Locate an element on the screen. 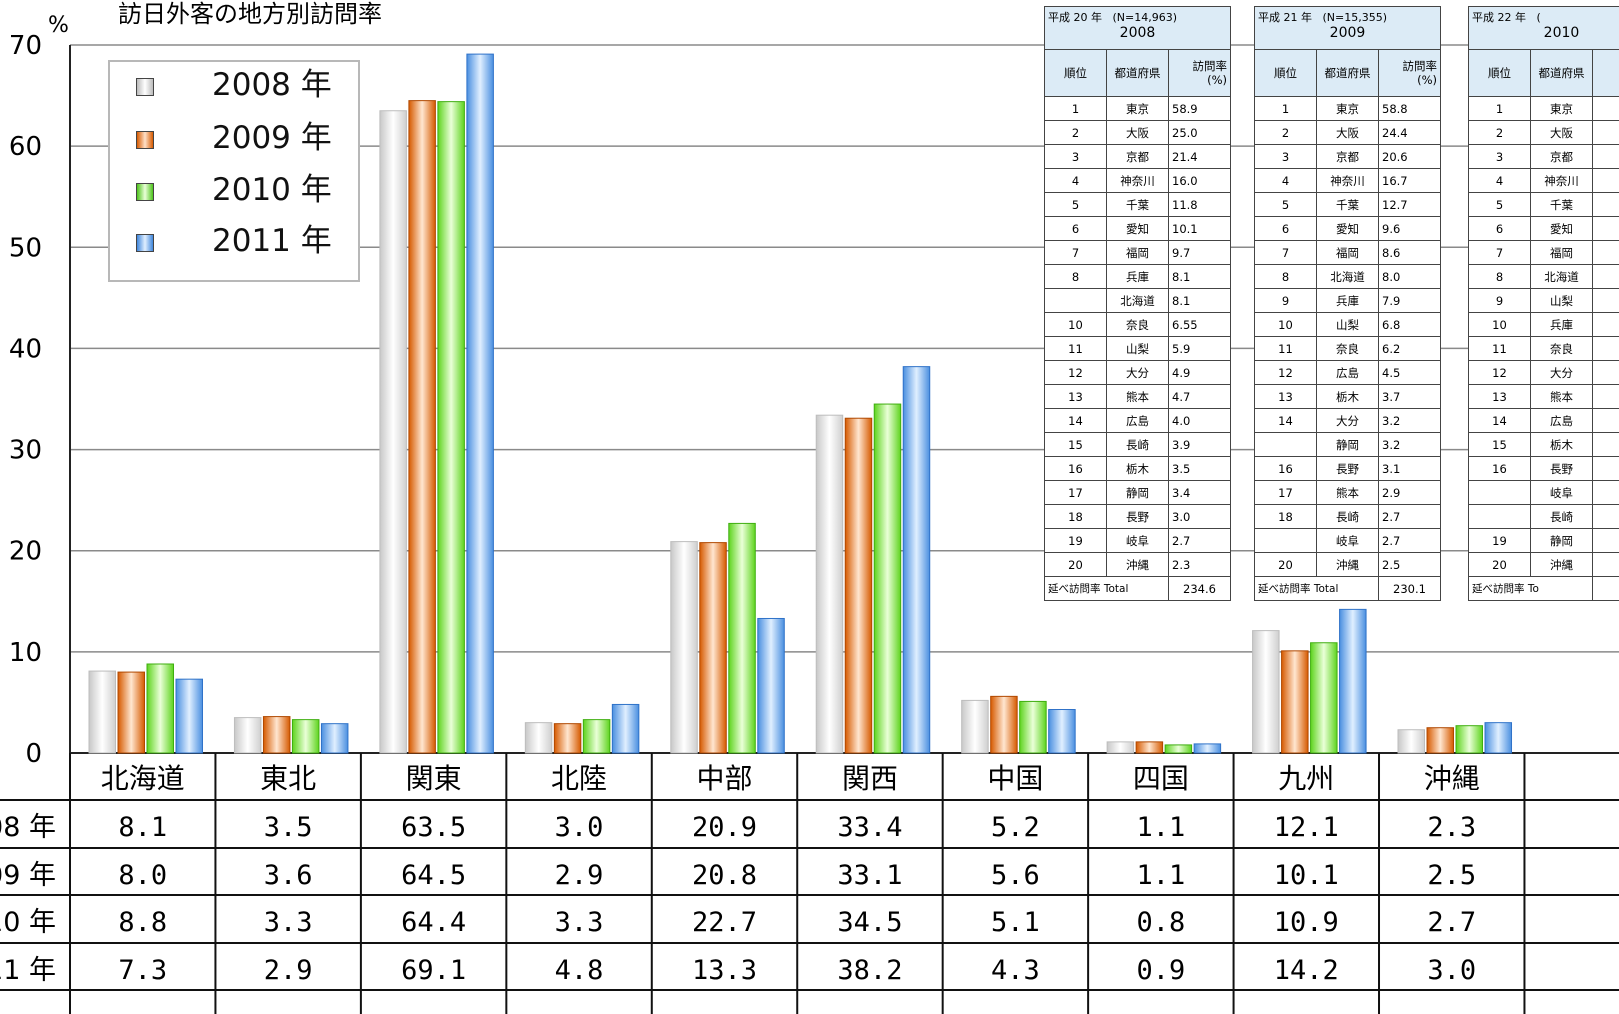 The image size is (1619, 1014). rank-row: 7 福岡 9.7 is located at coordinates (1137, 252).